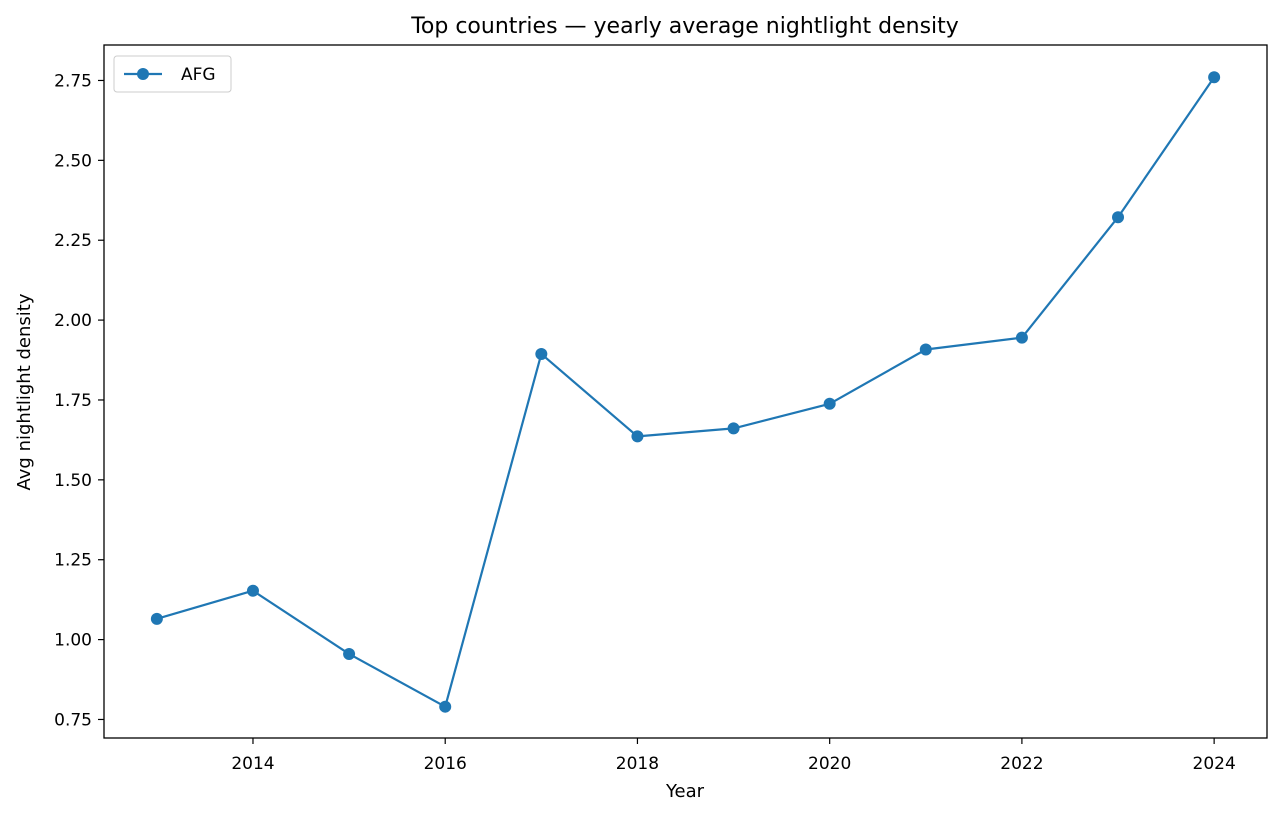 This screenshot has width=1281, height=817. Describe the element at coordinates (73, 321) in the screenshot. I see `y-tick-label: 2.00` at that location.